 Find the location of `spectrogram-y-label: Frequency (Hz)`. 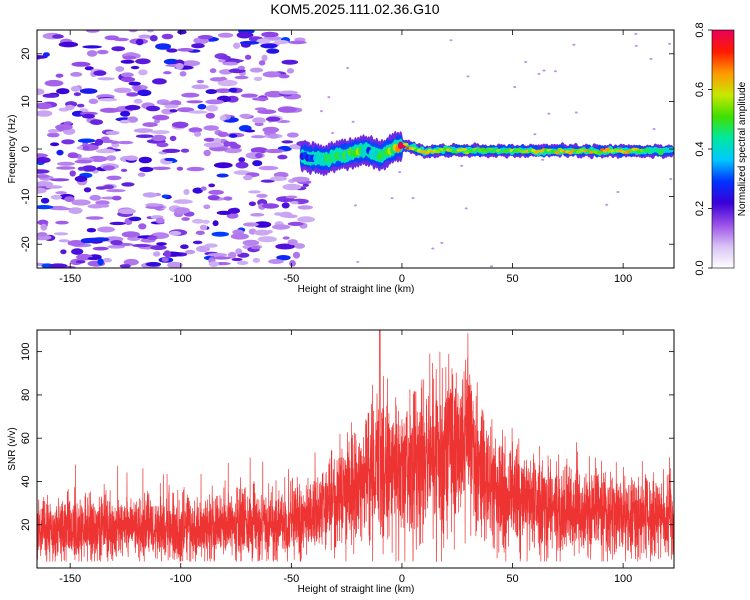

spectrogram-y-label: Frequency (Hz) is located at coordinates (12, 149).